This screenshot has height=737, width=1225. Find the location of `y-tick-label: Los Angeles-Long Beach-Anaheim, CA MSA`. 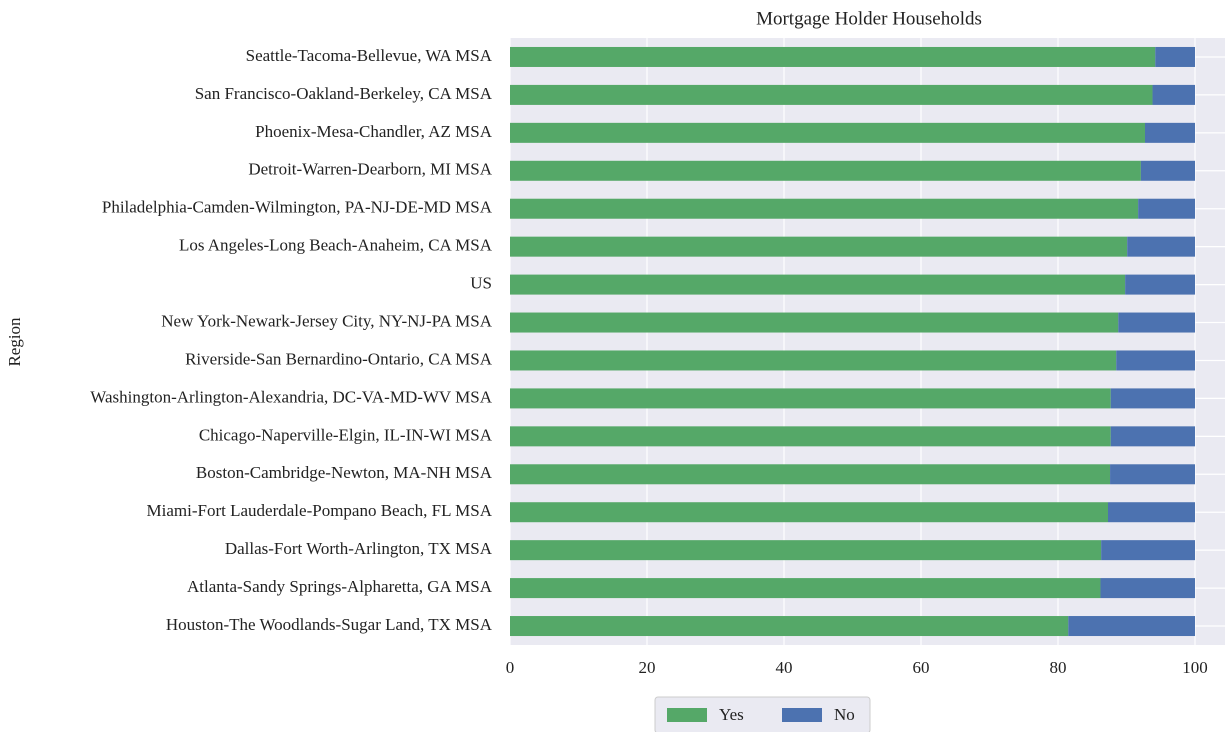

y-tick-label: Los Angeles-Long Beach-Anaheim, CA MSA is located at coordinates (336, 245).